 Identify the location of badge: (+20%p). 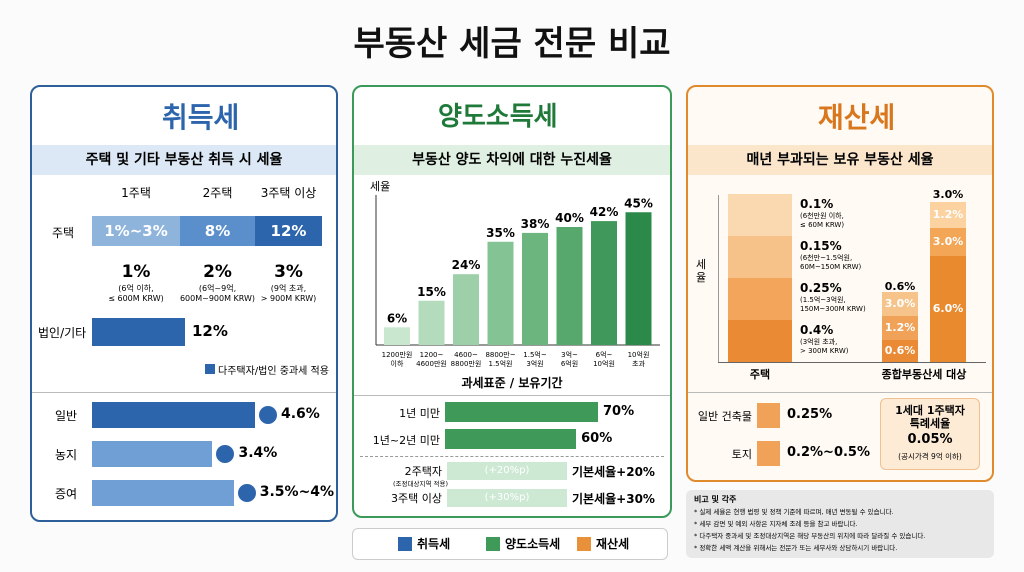
(507, 471).